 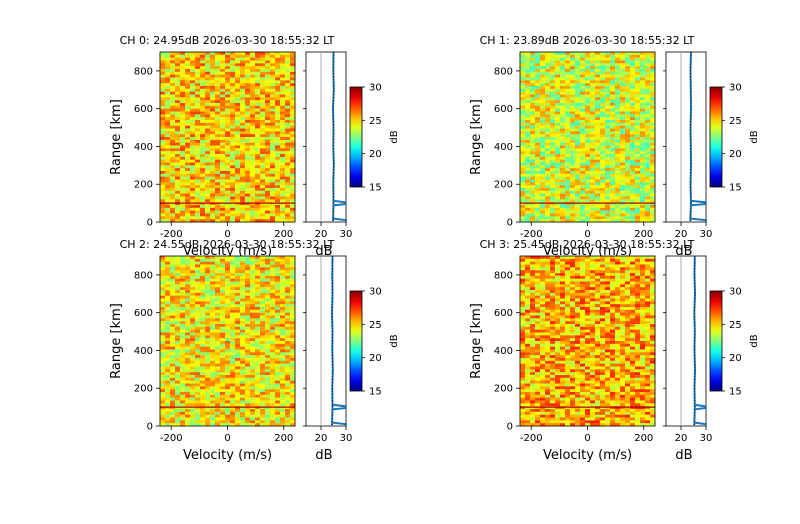 What do you see at coordinates (227, 341) in the screenshot?
I see `spectrum-heatmap` at bounding box center [227, 341].